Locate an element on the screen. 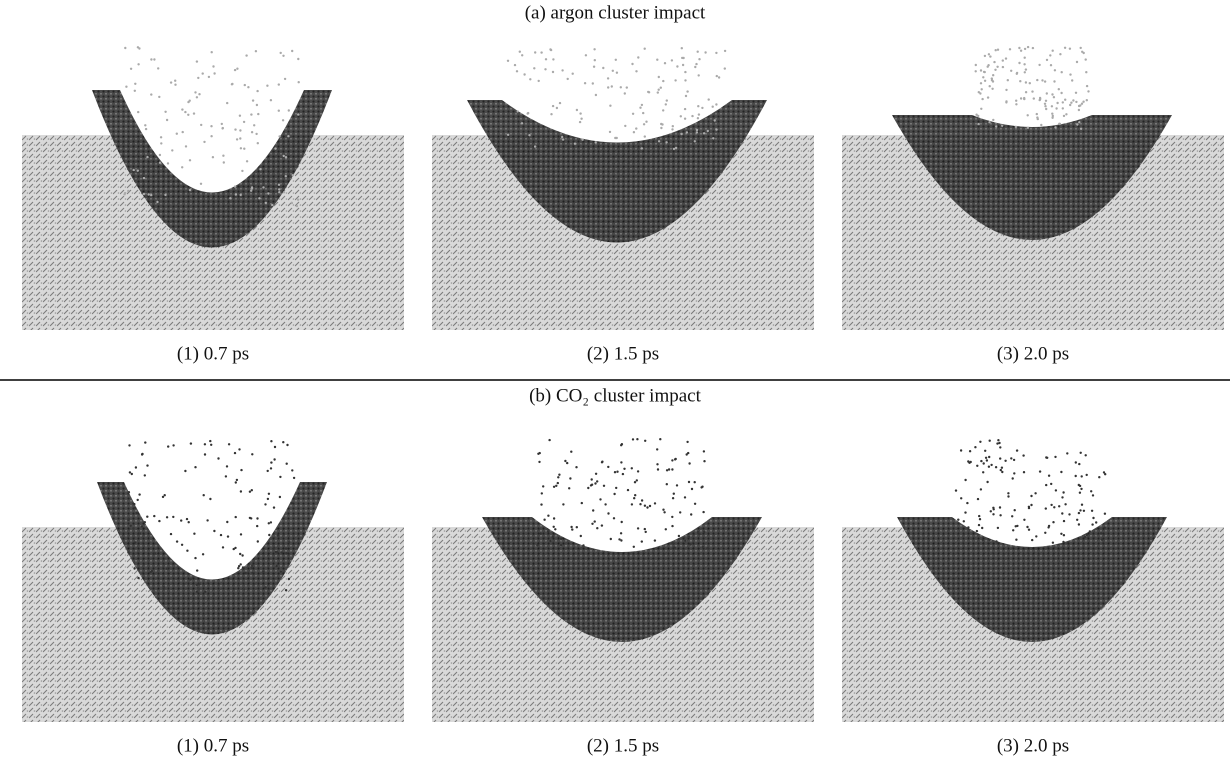 The width and height of the screenshot is (1230, 762). simulation-panel is located at coordinates (623, 580).